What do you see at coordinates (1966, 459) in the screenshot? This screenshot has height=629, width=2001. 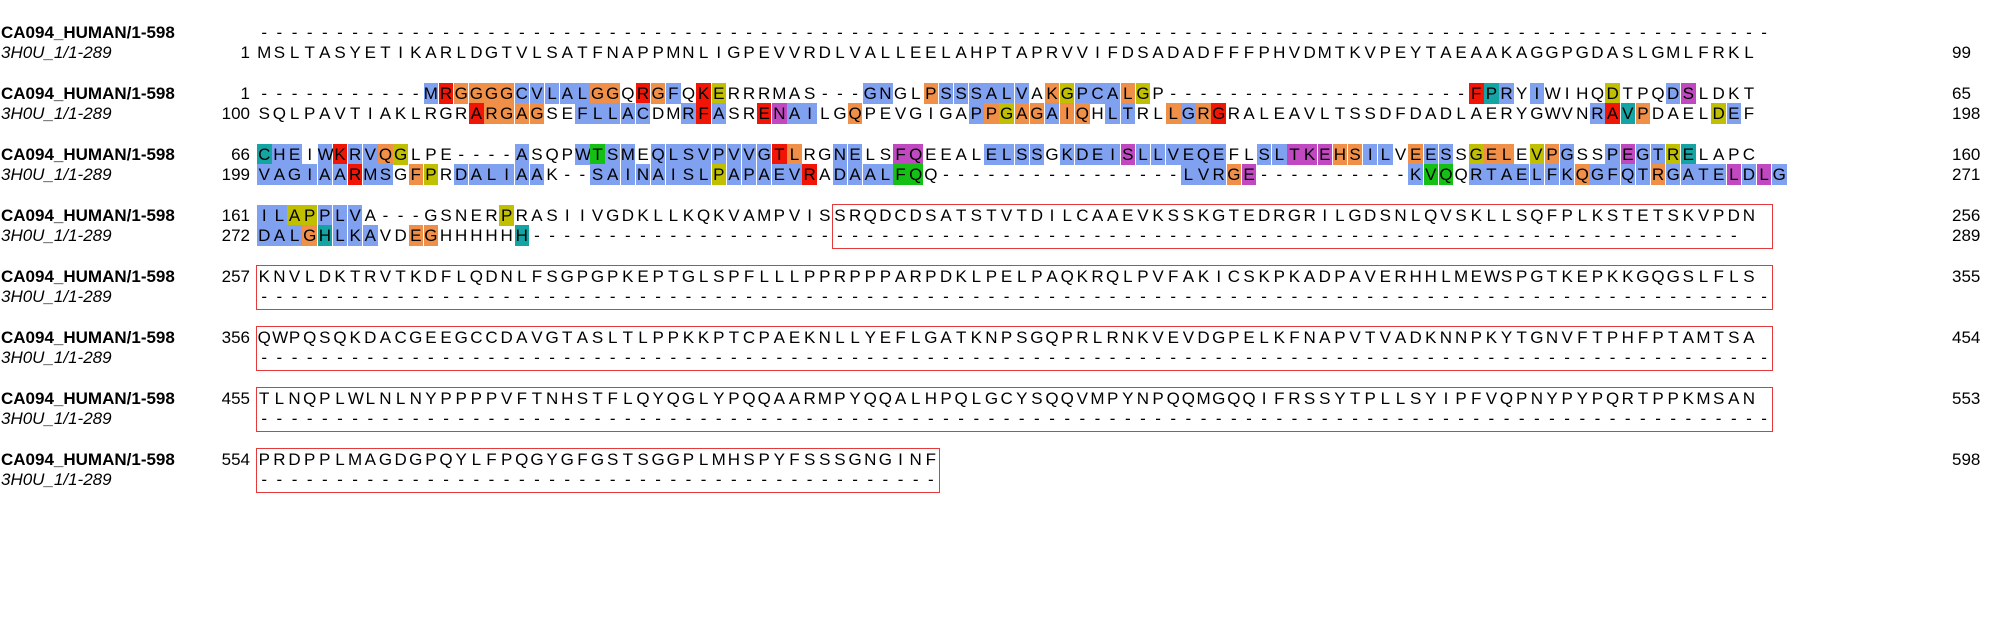 I see `end-position-label: 598` at bounding box center [1966, 459].